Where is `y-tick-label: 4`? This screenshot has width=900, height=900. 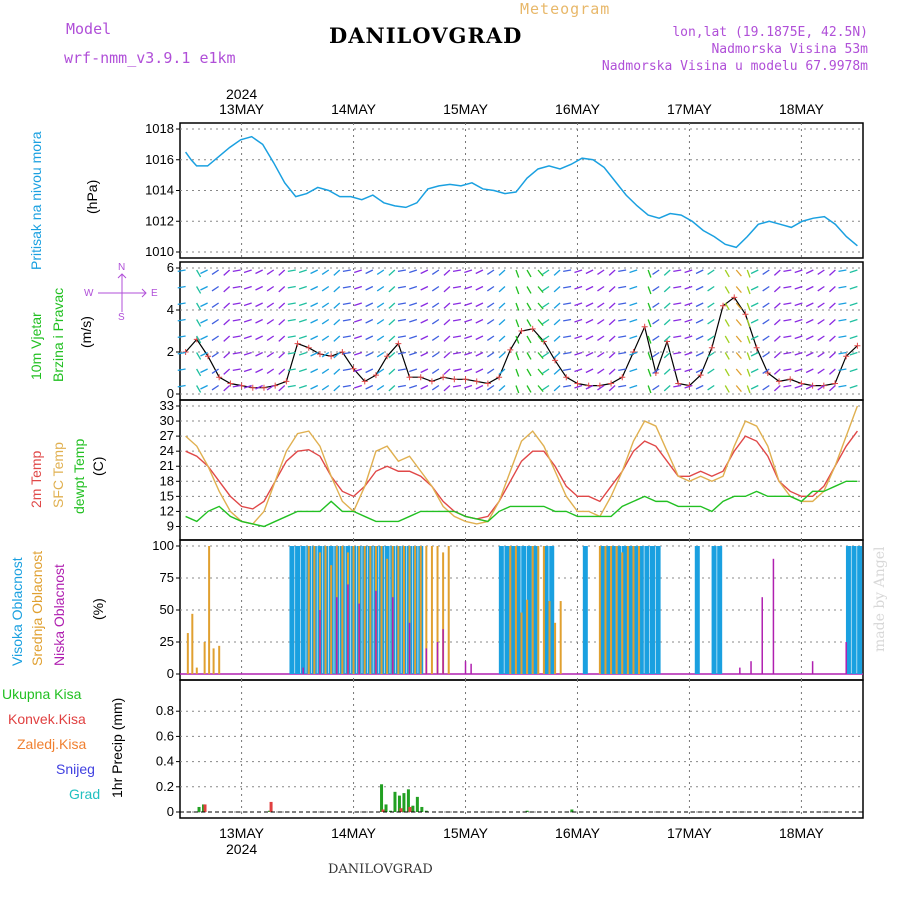
y-tick-label: 4 is located at coordinates (170, 309).